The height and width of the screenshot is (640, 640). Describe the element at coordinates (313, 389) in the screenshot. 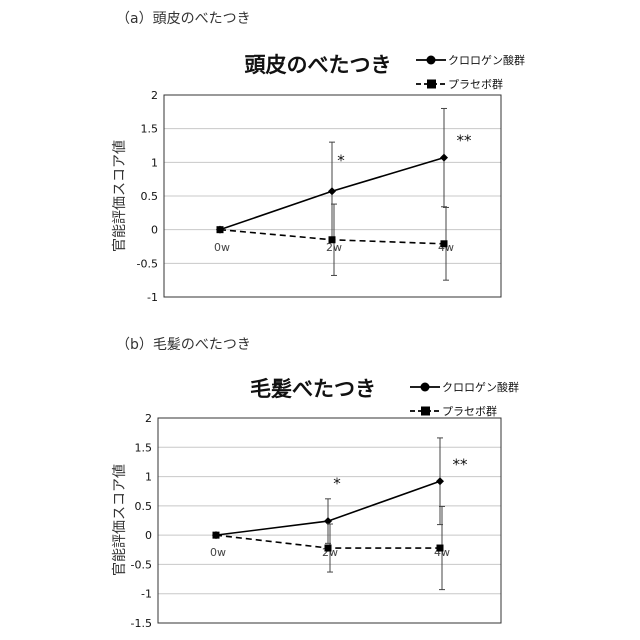

I see `chart-title: 毛髪べたつき` at that location.